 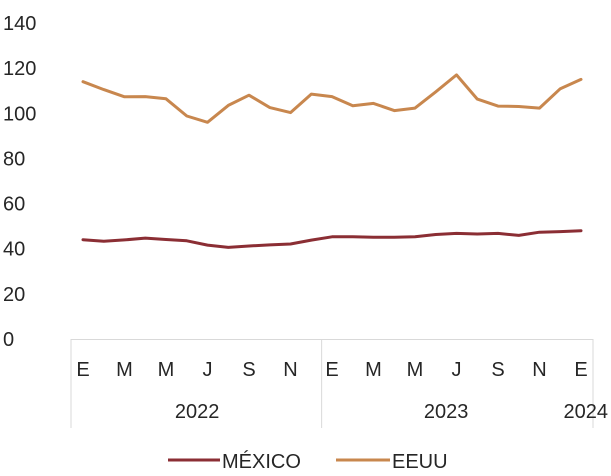 What do you see at coordinates (197, 412) in the screenshot?
I see `year-group-label: 2022` at bounding box center [197, 412].